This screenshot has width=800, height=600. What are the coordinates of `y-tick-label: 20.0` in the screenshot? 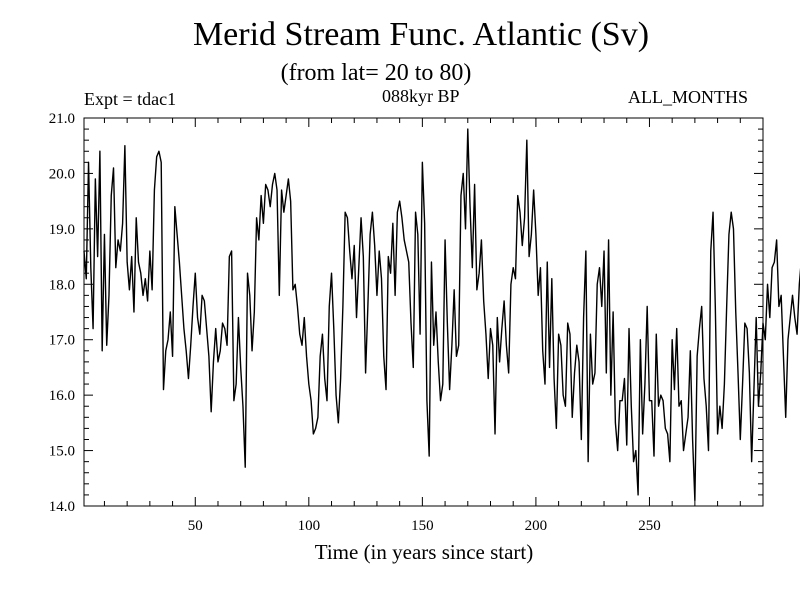 It's located at (62, 174).